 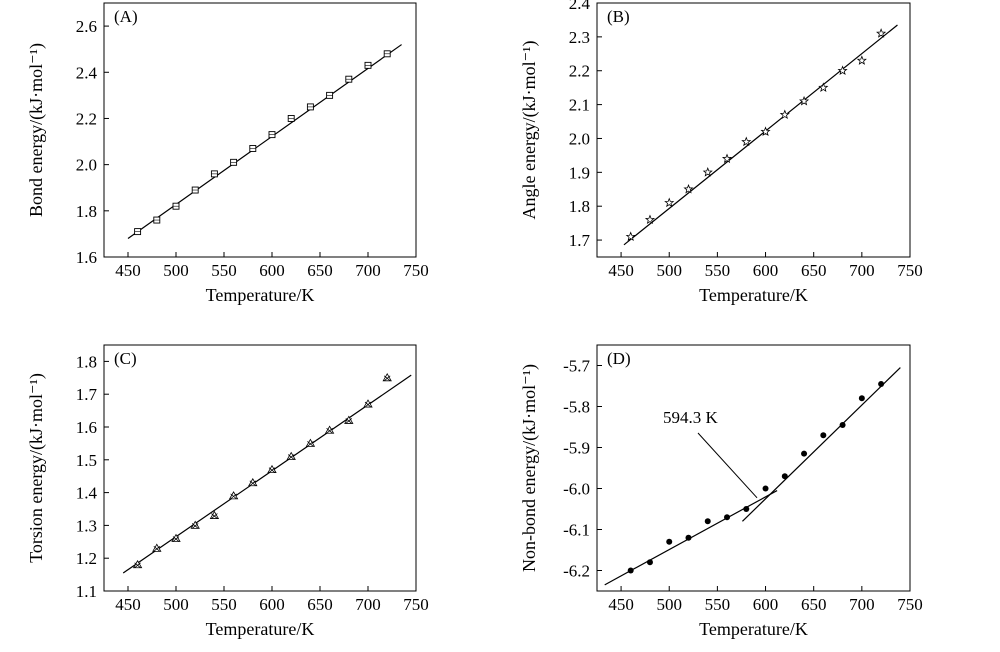 What do you see at coordinates (86, 26) in the screenshot?
I see `y-tick-label: 2.6` at bounding box center [86, 26].